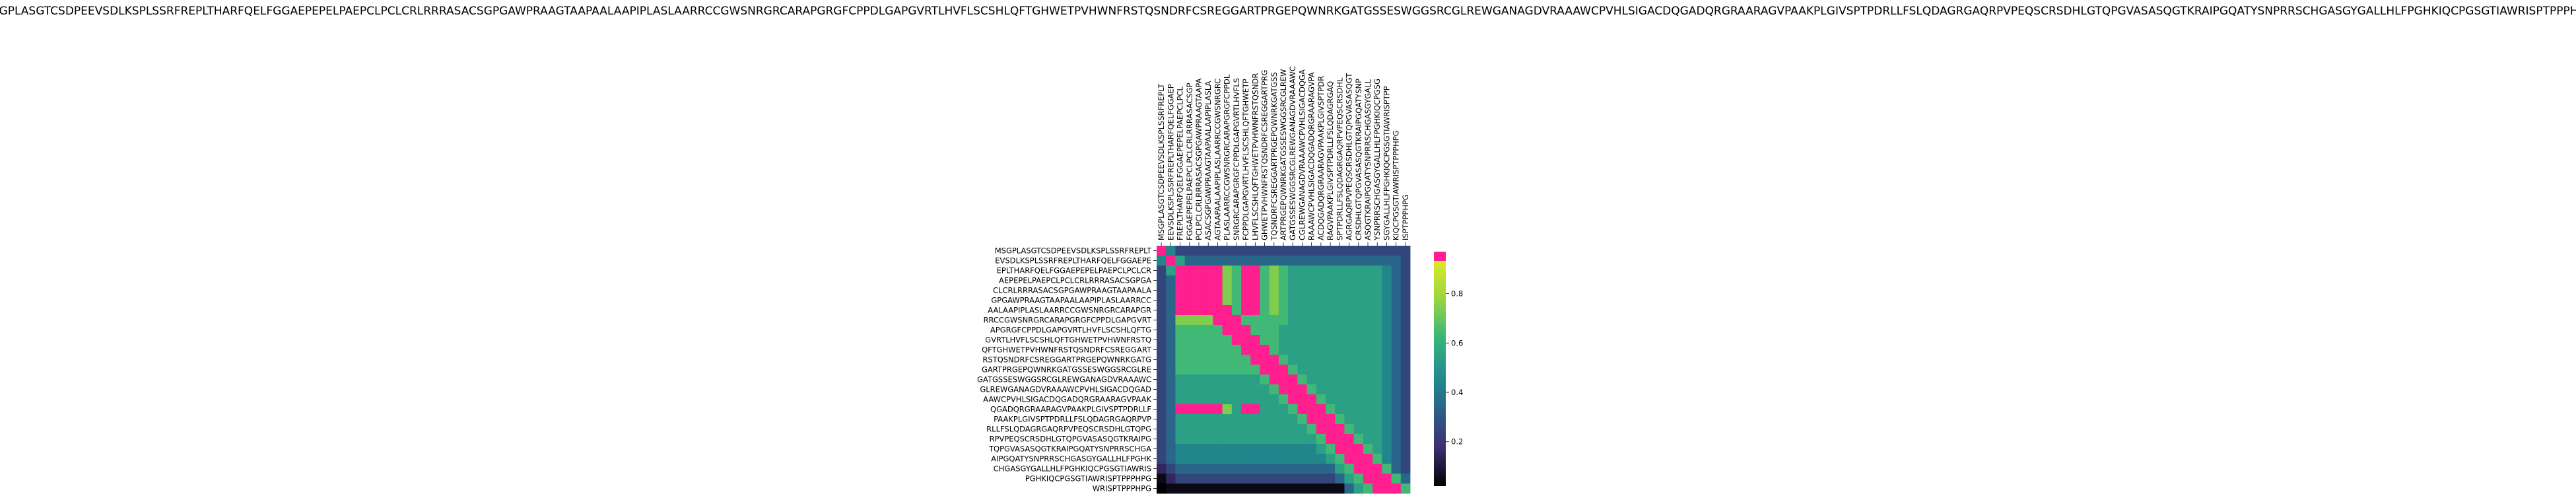 This screenshot has width=2576, height=502. Describe the element at coordinates (1284, 370) in the screenshot. I see `heatmap-cells` at that location.